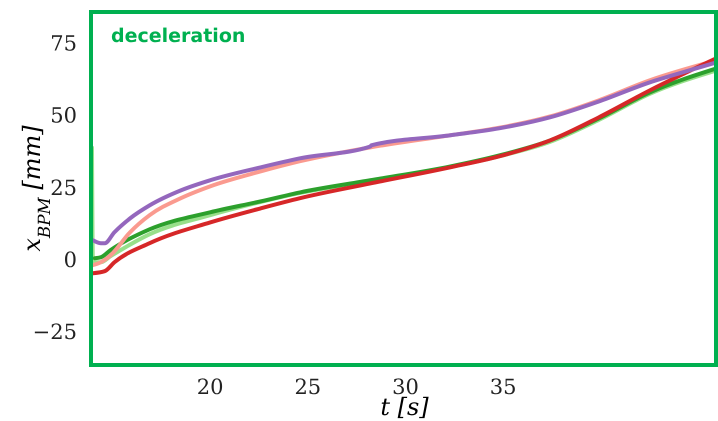  What do you see at coordinates (70, 260) in the screenshot?
I see `y-tick-label: 0` at bounding box center [70, 260].